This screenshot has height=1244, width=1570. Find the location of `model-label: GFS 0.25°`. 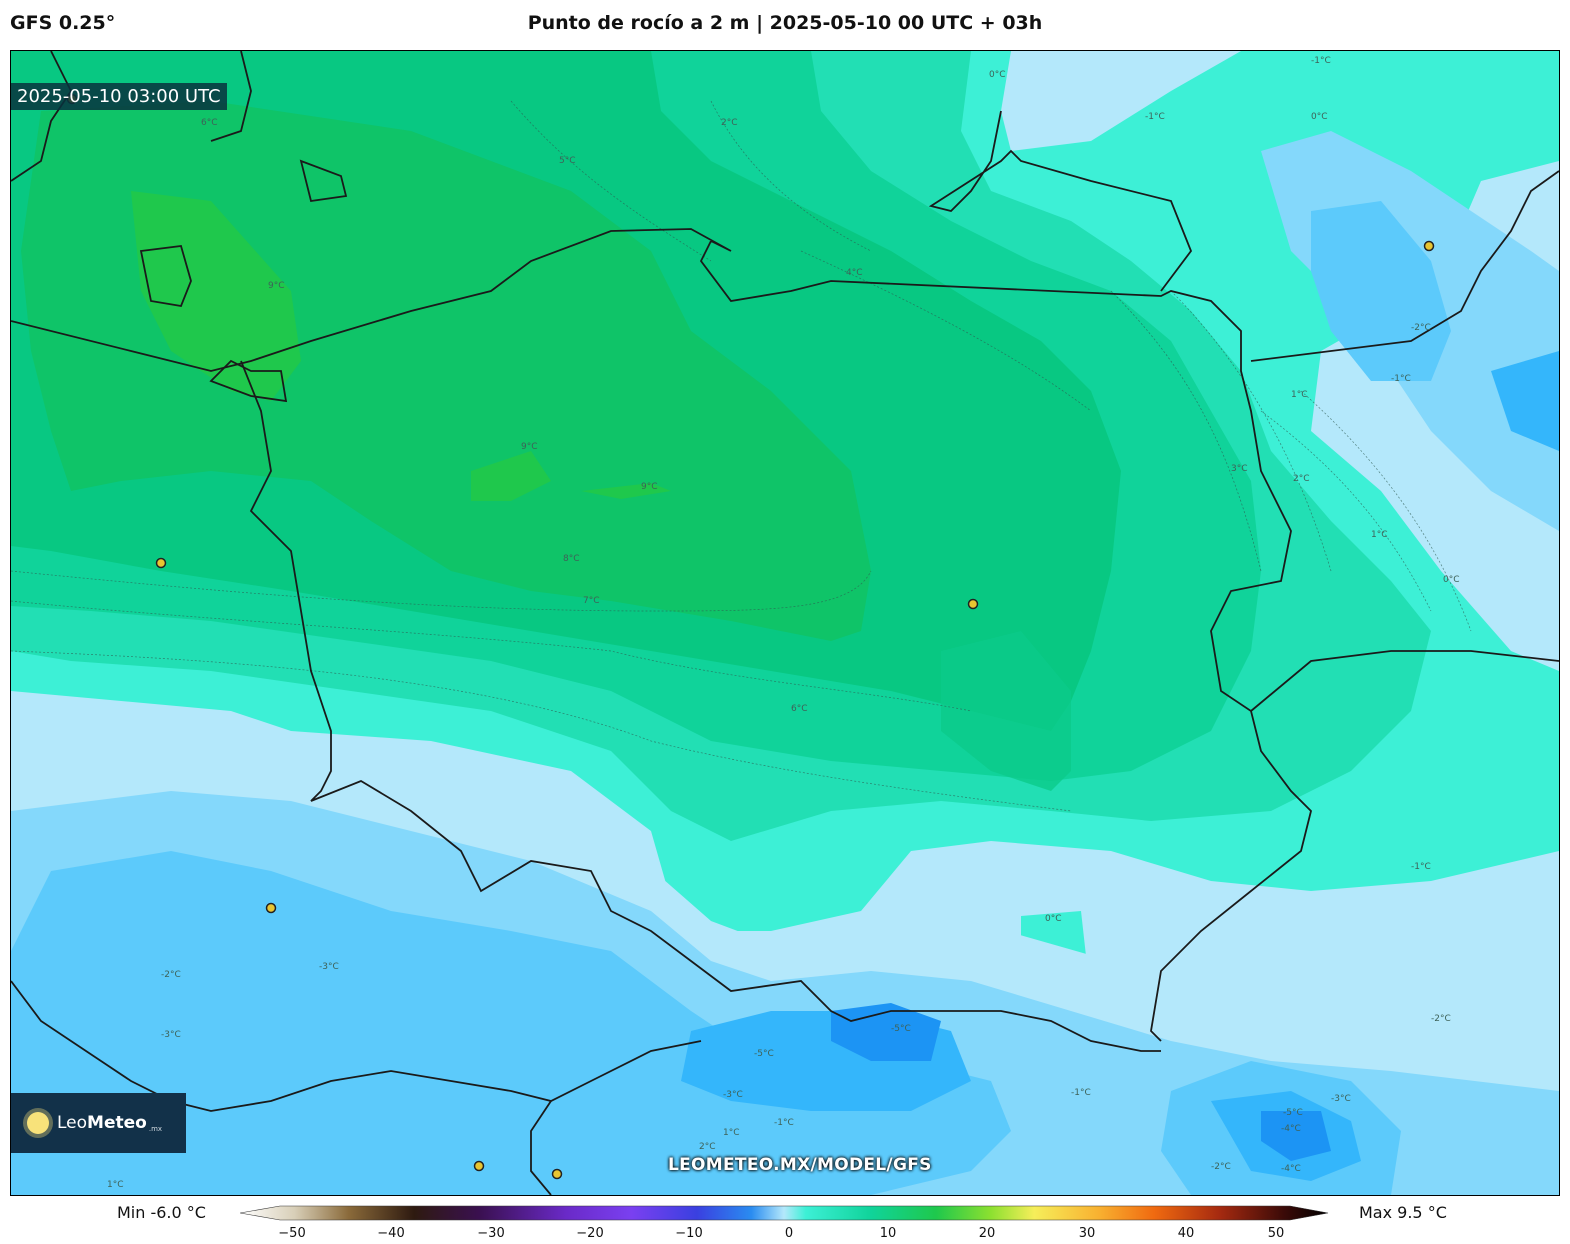

model-label: GFS 0.25° is located at coordinates (63, 23).